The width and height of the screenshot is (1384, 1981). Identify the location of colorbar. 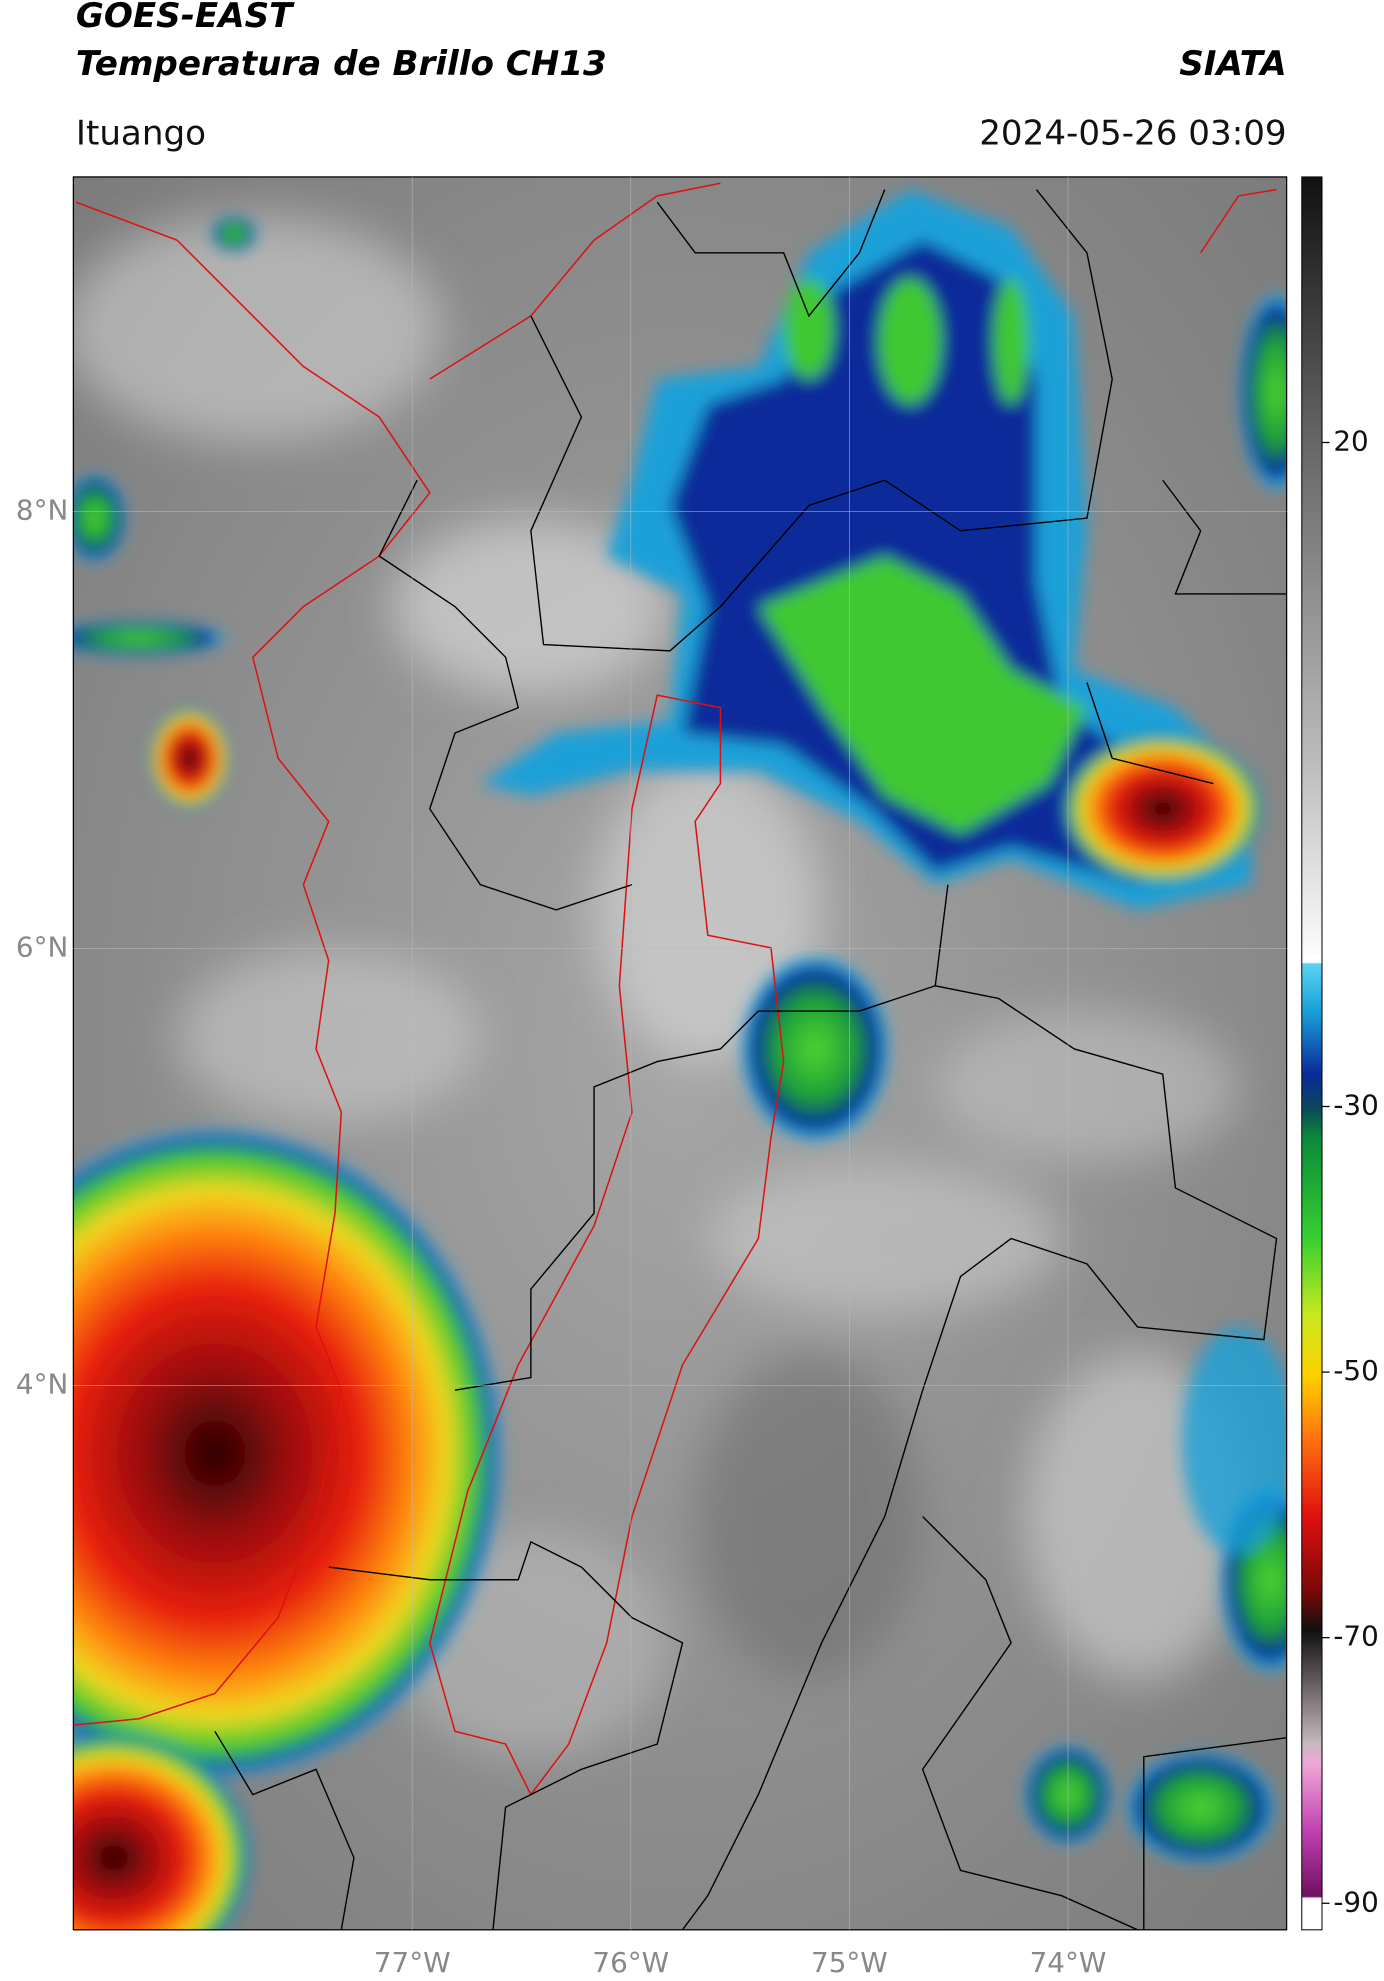
(1312, 1053).